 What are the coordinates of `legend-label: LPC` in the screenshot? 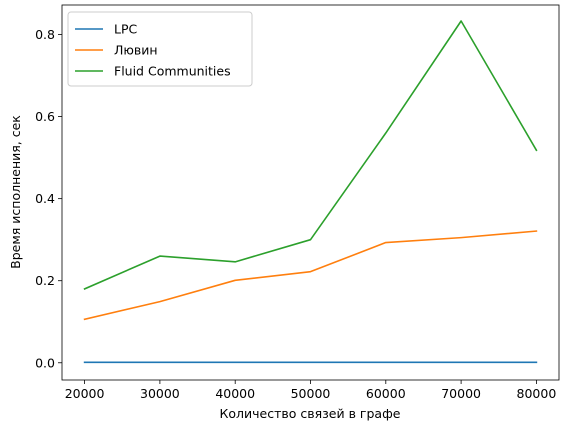 It's located at (126, 29).